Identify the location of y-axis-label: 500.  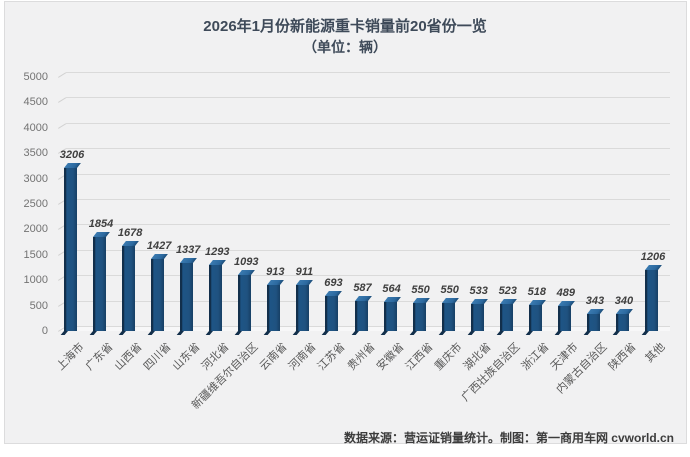
(38, 305).